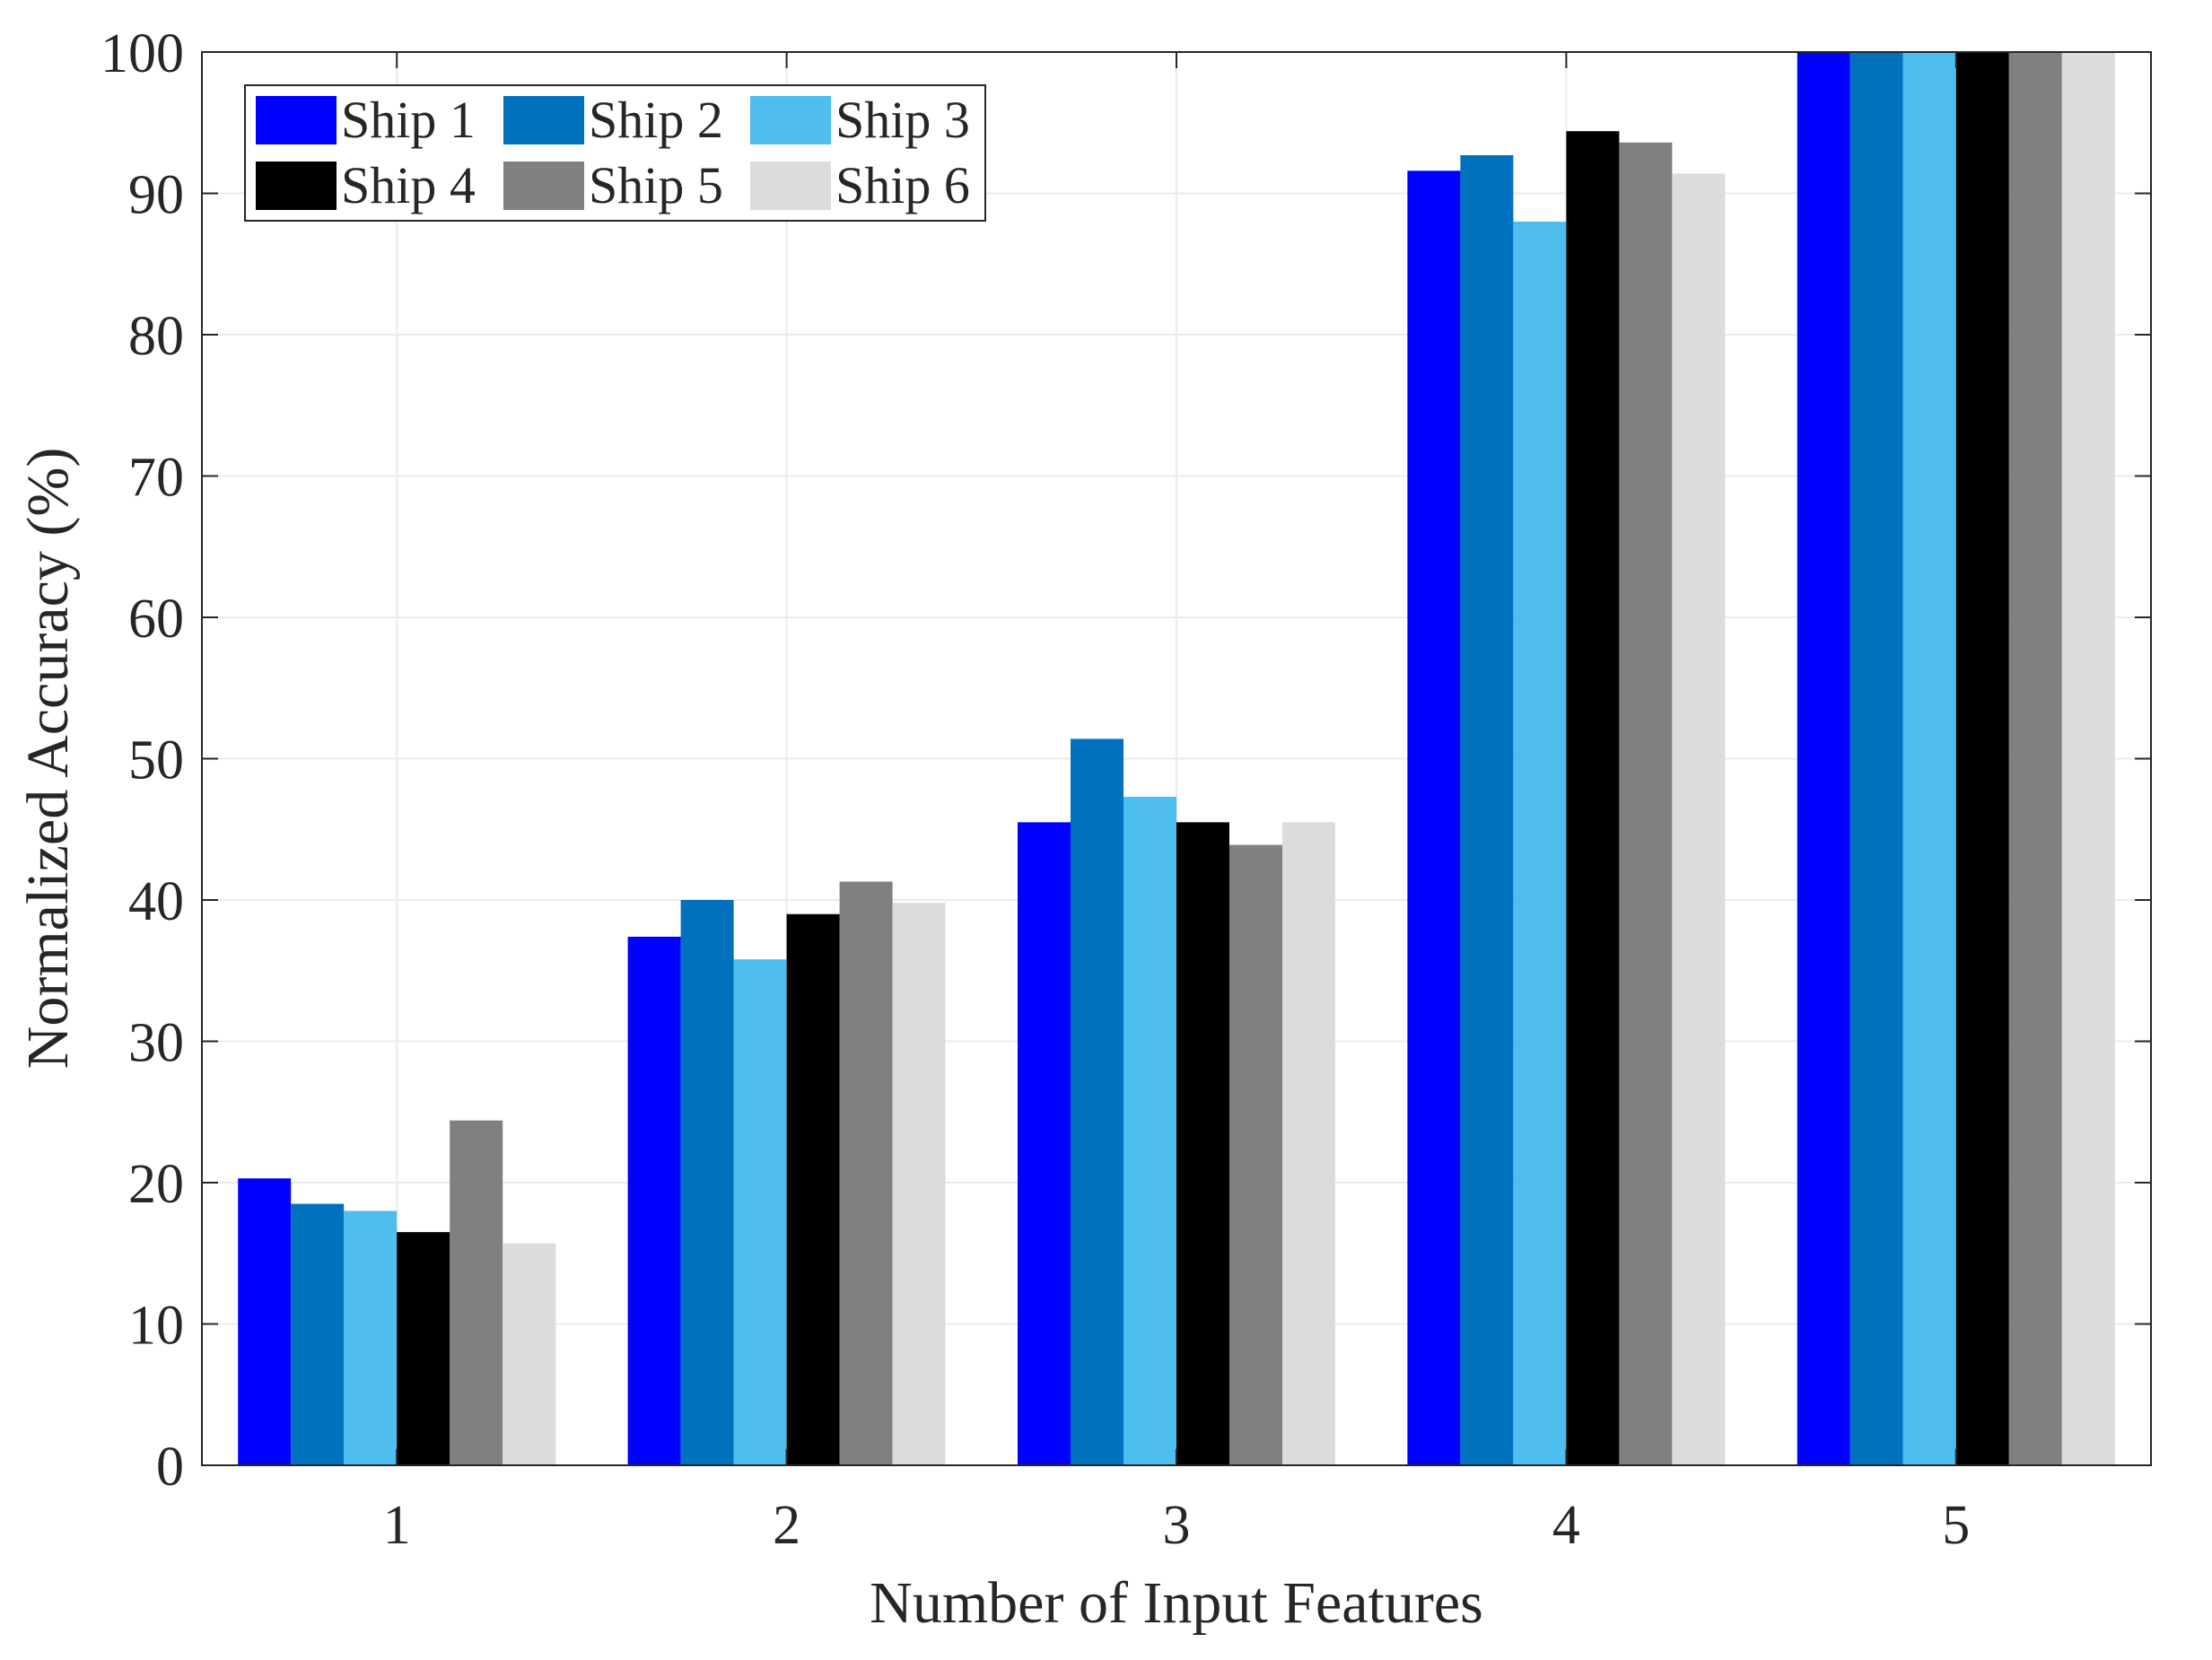 The height and width of the screenshot is (1660, 2212). What do you see at coordinates (156, 761) in the screenshot?
I see `y-tick-label: 50` at bounding box center [156, 761].